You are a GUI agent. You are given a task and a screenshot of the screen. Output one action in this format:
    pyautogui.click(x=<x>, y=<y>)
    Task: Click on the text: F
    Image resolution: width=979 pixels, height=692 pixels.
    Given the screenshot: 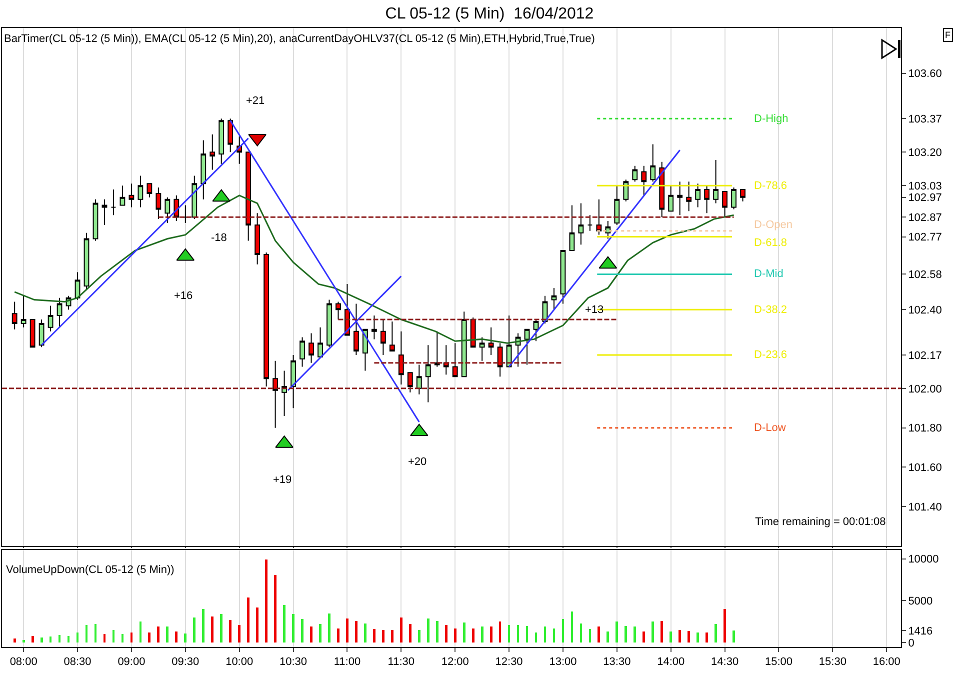 What is the action you would take?
    pyautogui.click(x=948, y=35)
    